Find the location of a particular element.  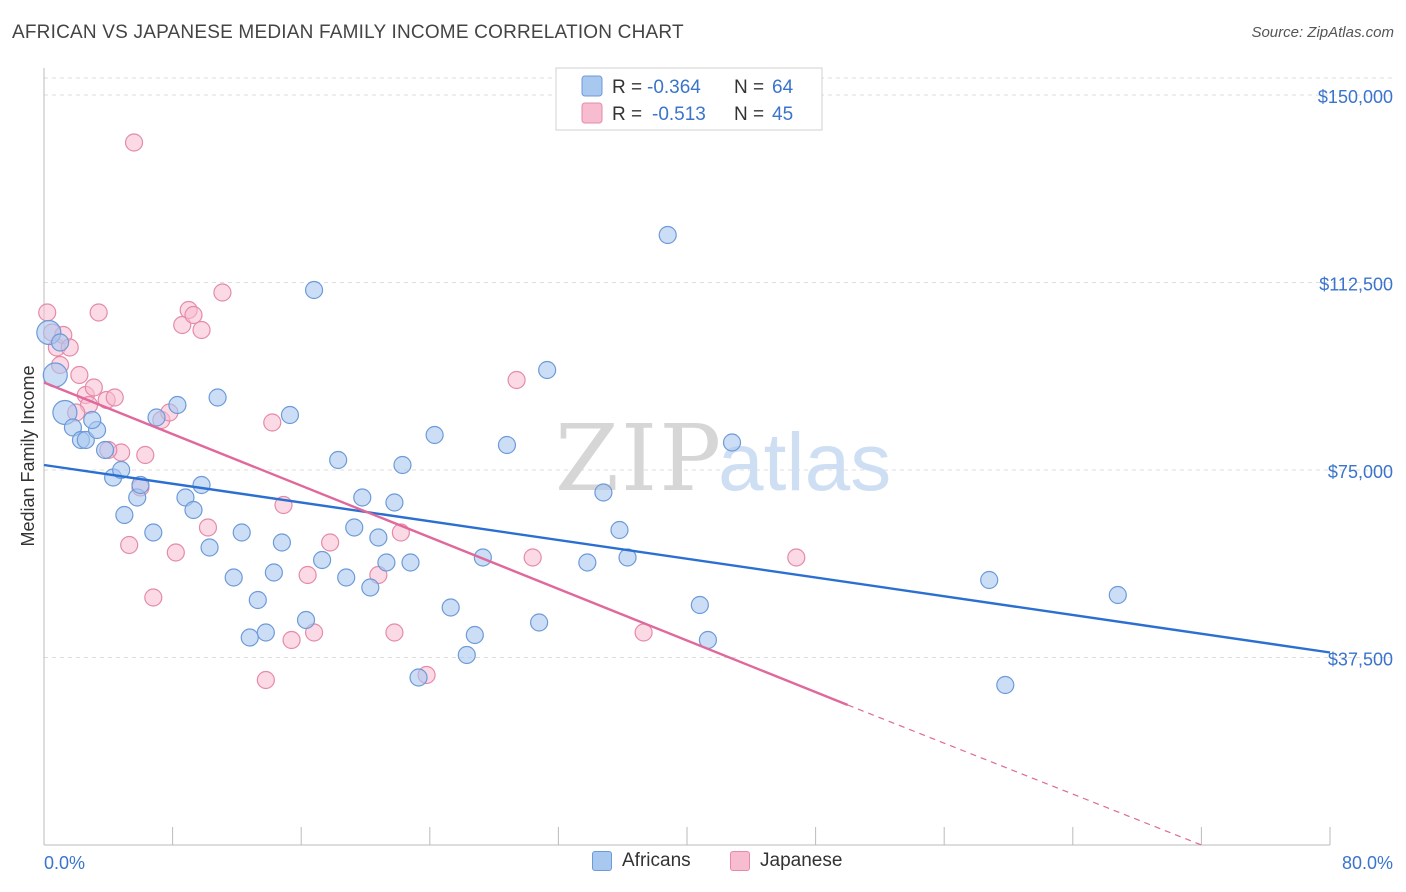

legend-bottom-japanese: Japanese is located at coordinates (786, 861).